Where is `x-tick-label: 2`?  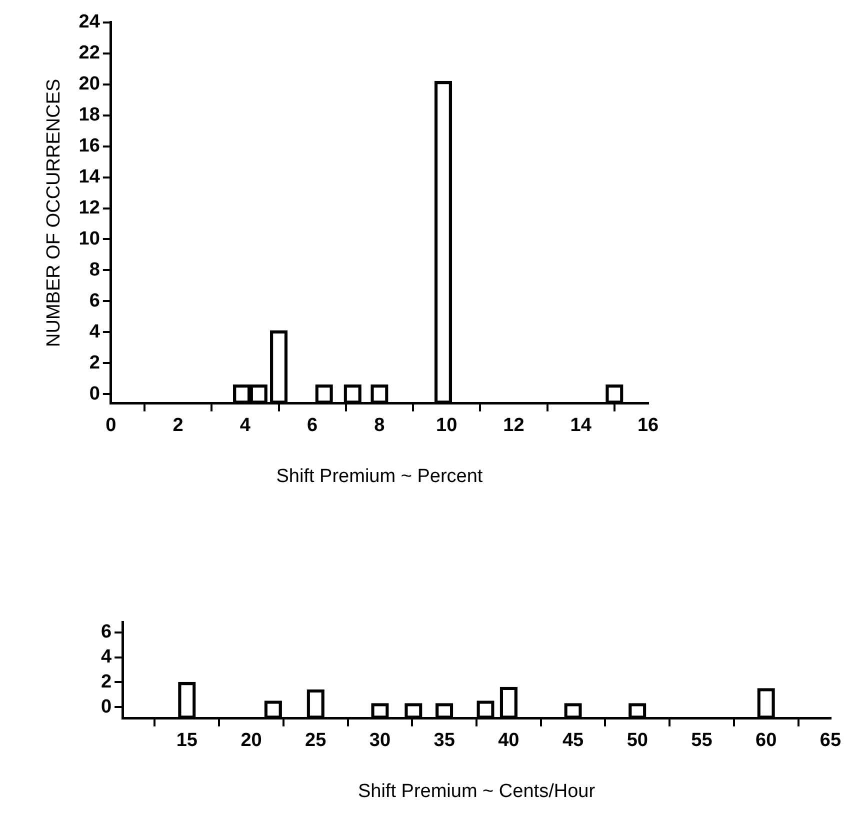 x-tick-label: 2 is located at coordinates (178, 425).